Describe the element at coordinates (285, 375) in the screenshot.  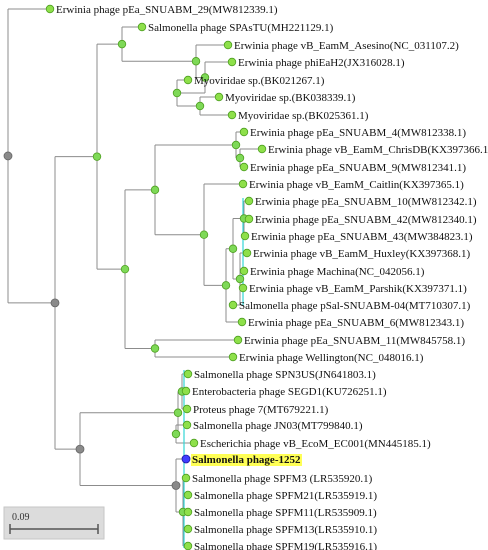
I see `leaf-label: Salmonella phage SPN3US(JN641803.1)` at that location.